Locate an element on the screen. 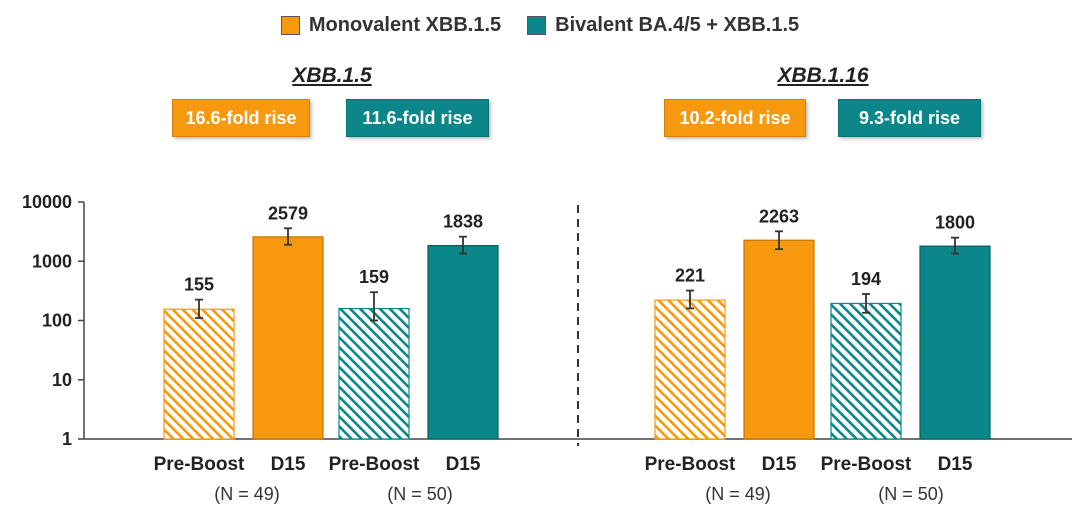  group-n-left-monovalent: (N = 49) is located at coordinates (247, 494).